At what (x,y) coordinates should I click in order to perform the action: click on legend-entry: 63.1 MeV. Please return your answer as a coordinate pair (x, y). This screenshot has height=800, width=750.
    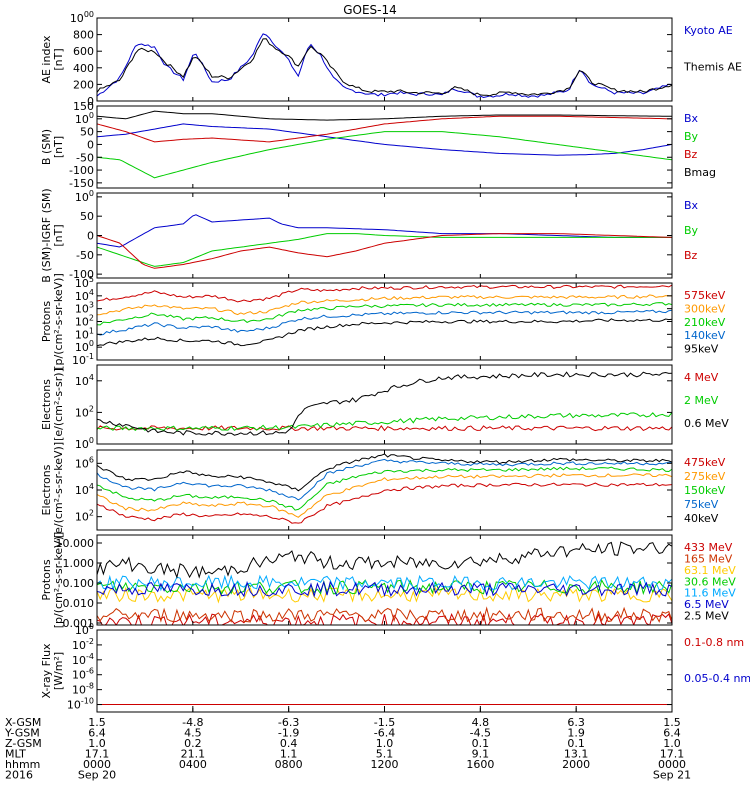
    Looking at the image, I should click on (710, 570).